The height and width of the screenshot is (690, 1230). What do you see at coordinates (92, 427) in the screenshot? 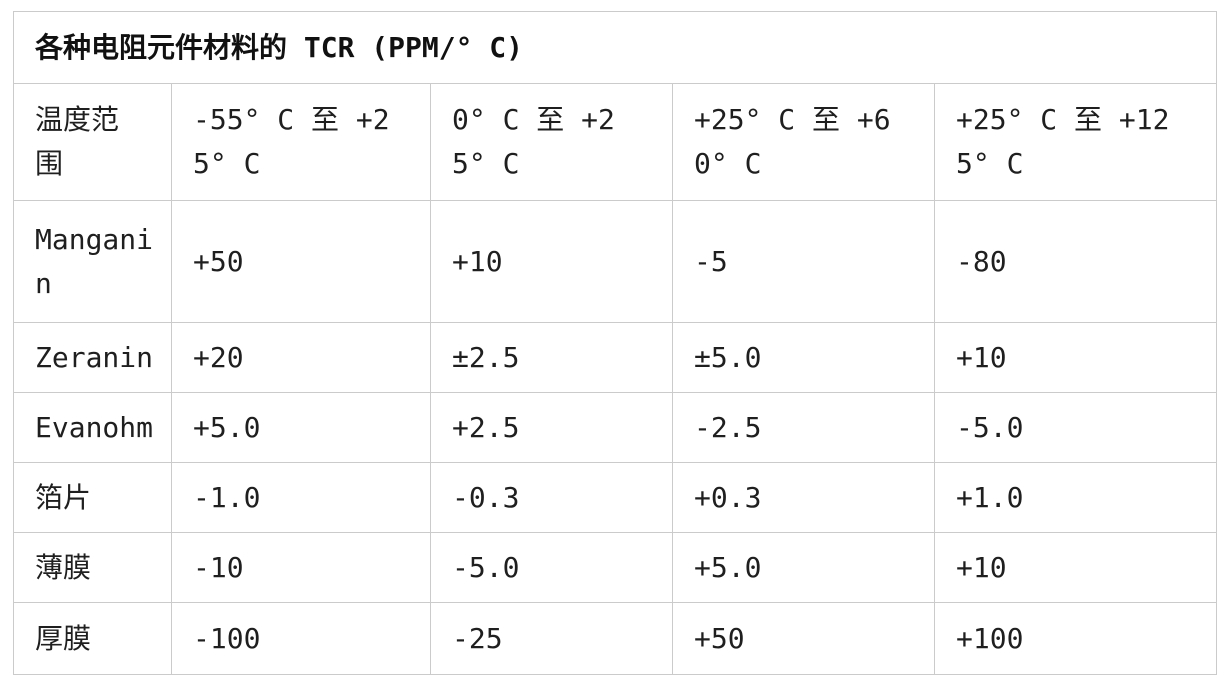
I see `material-cell: Evanohm` at bounding box center [92, 427].